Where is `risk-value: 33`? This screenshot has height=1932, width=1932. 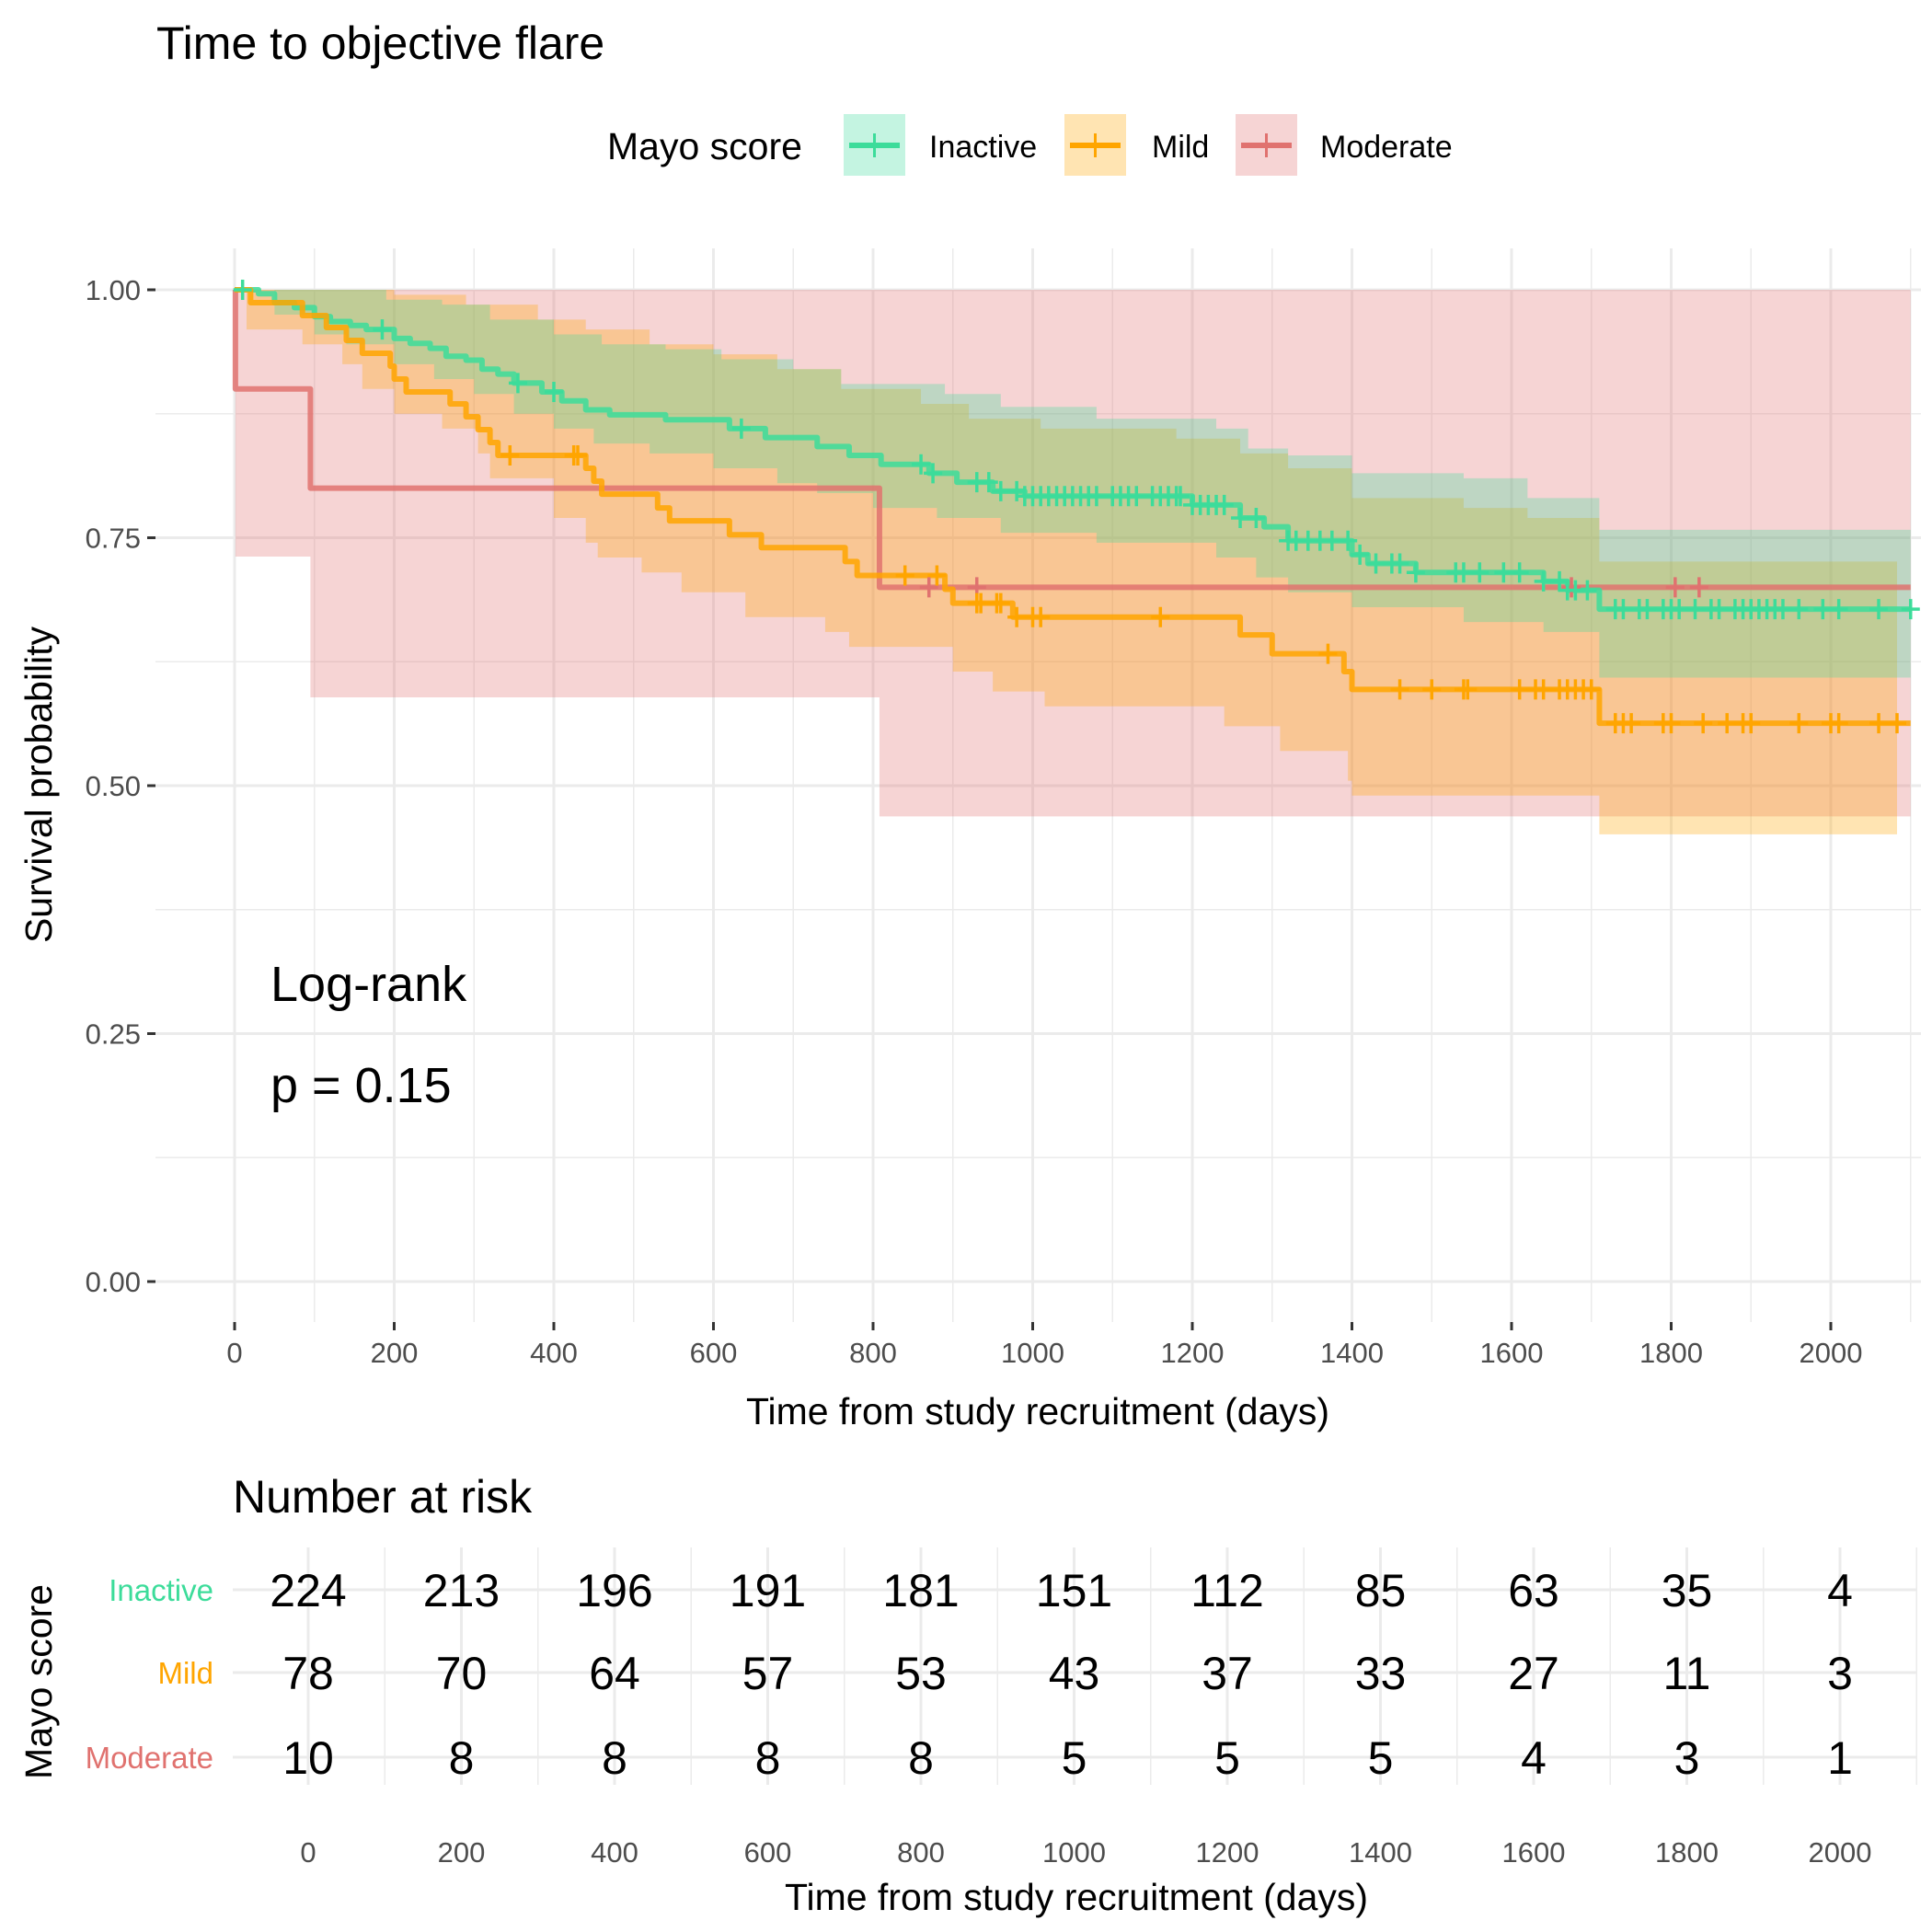
risk-value: 33 is located at coordinates (1381, 1673).